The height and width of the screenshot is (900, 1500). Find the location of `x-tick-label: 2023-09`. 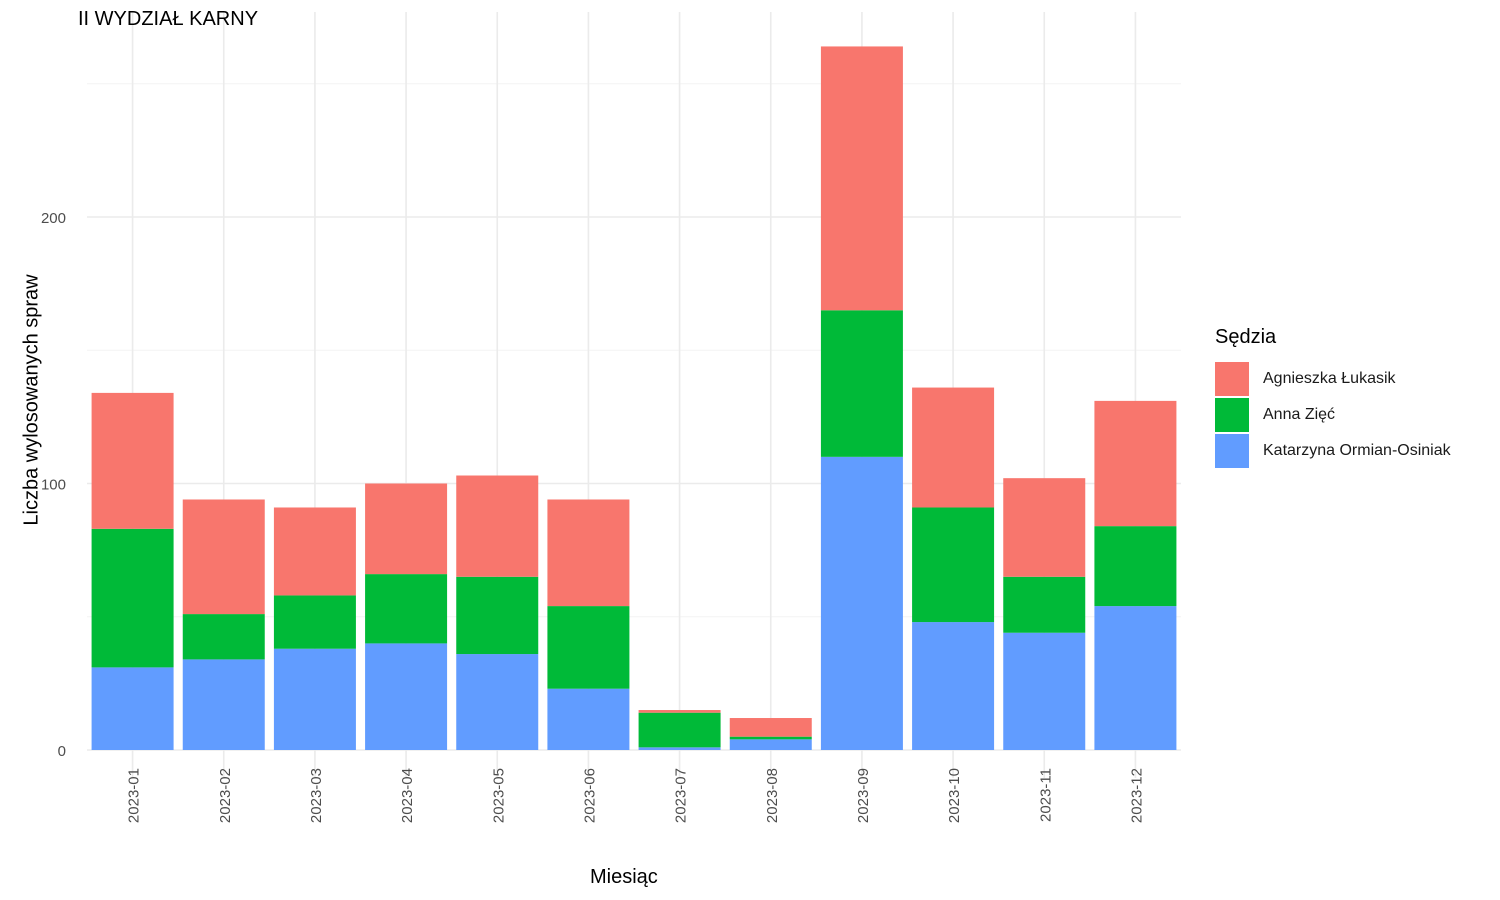

x-tick-label: 2023-09 is located at coordinates (863, 795).